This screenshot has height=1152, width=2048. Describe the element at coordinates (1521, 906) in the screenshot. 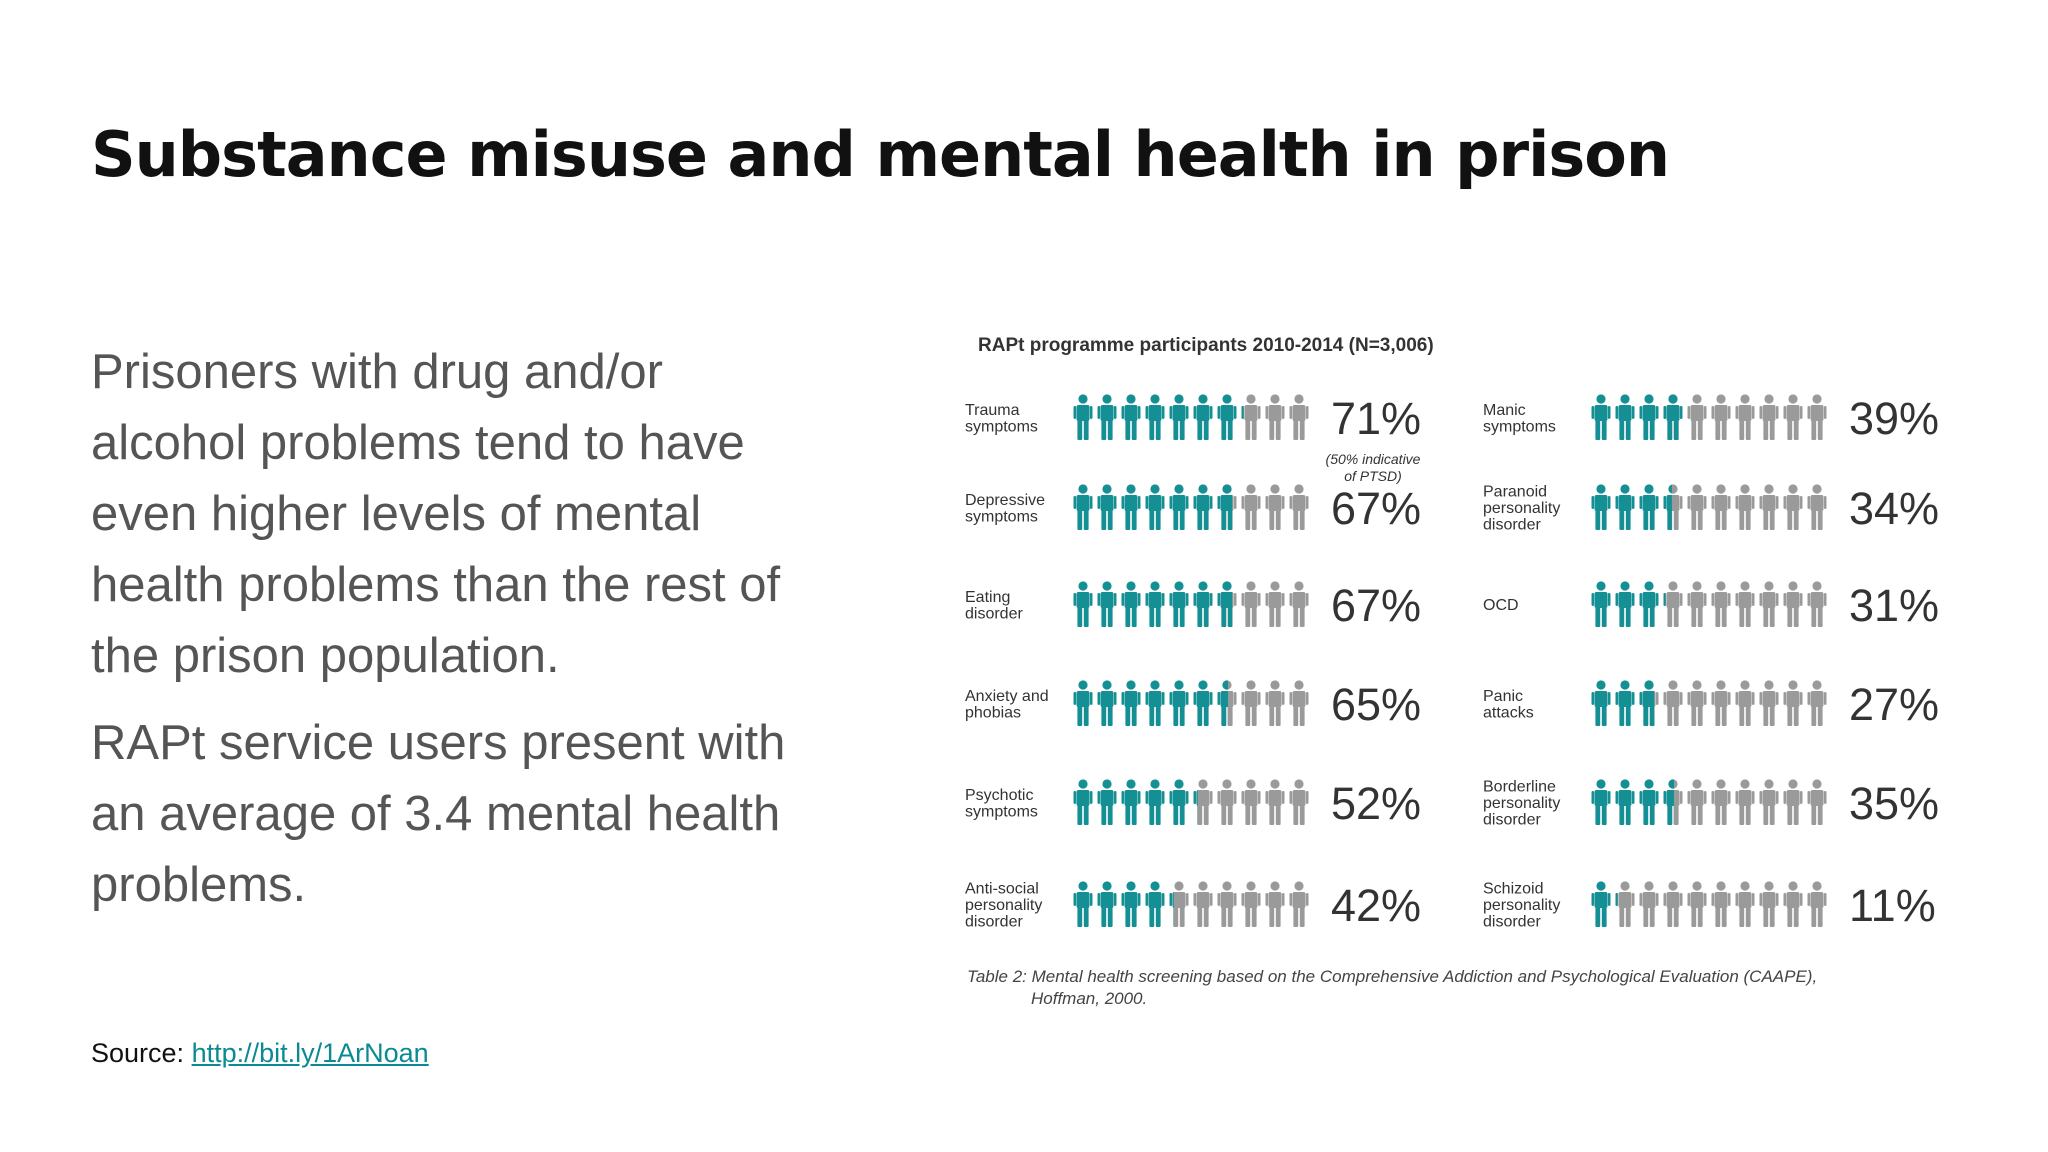

I see `row-label: Schizoid personality disorder` at that location.